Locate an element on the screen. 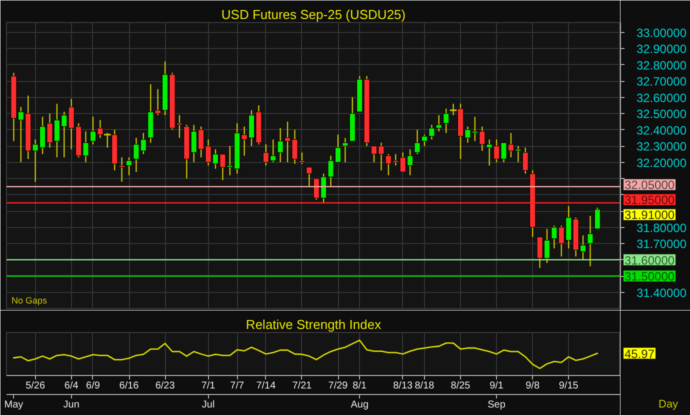 The height and width of the screenshot is (415, 690). text: Day is located at coordinates (668, 404).